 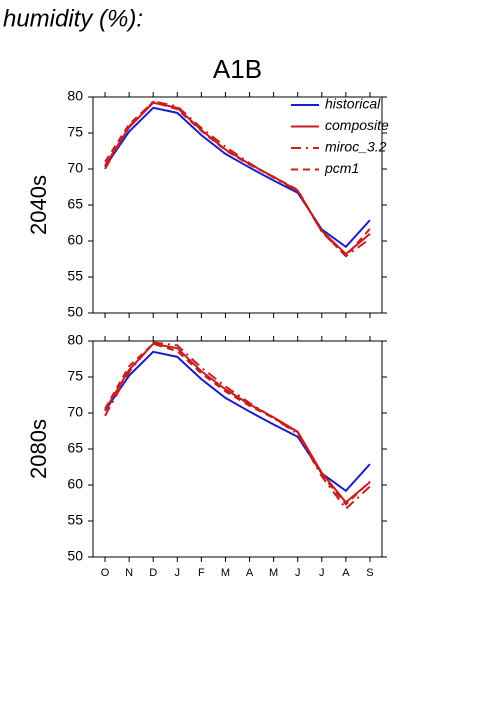 I want to click on x-tick-label: D, so click(x=153, y=573).